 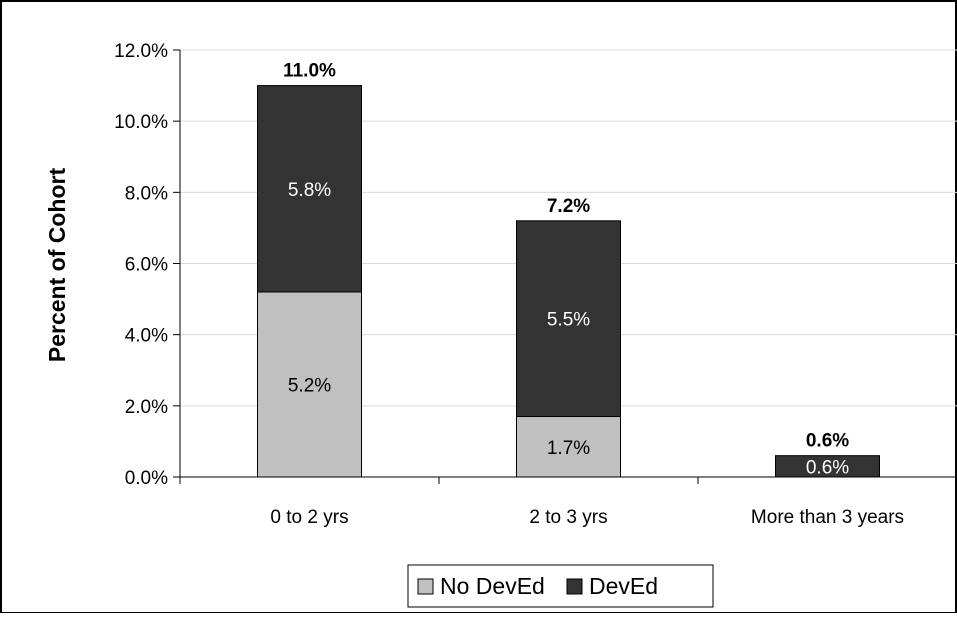 I want to click on y-axis-title: Percent of Cohort, so click(x=57, y=265).